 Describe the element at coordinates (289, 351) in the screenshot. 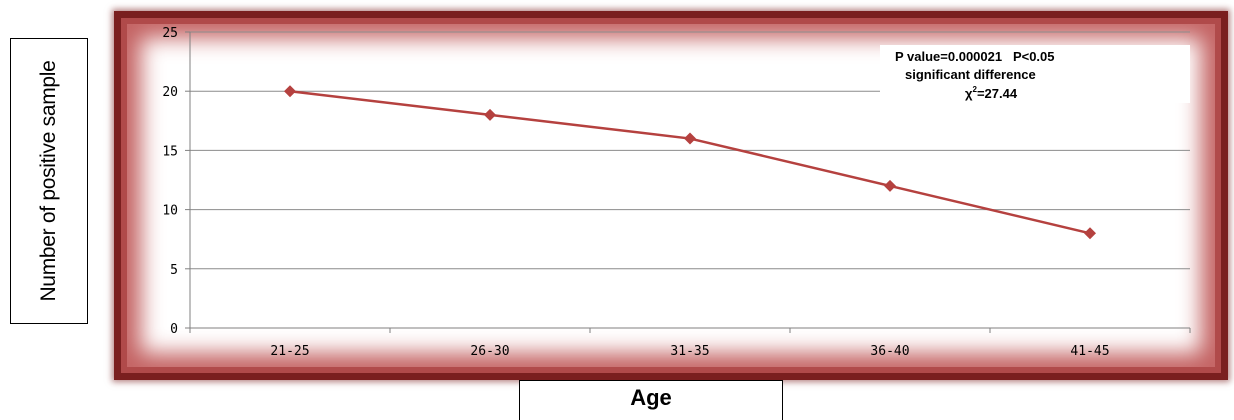

I see `x-tick-label: 21-25` at that location.